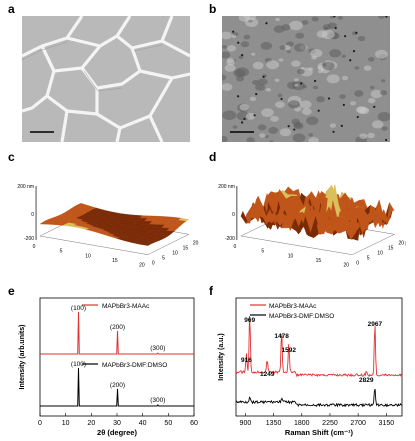 The width and height of the screenshot is (415, 441). What do you see at coordinates (32, 215) in the screenshot?
I see `z-tick-mid: 0` at bounding box center [32, 215].